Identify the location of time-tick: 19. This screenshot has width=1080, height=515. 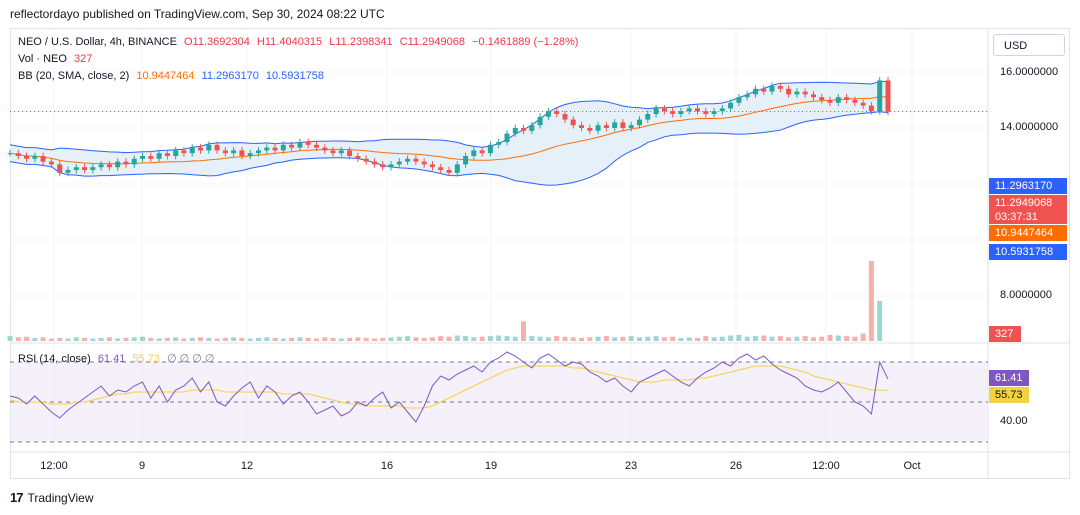
(491, 466).